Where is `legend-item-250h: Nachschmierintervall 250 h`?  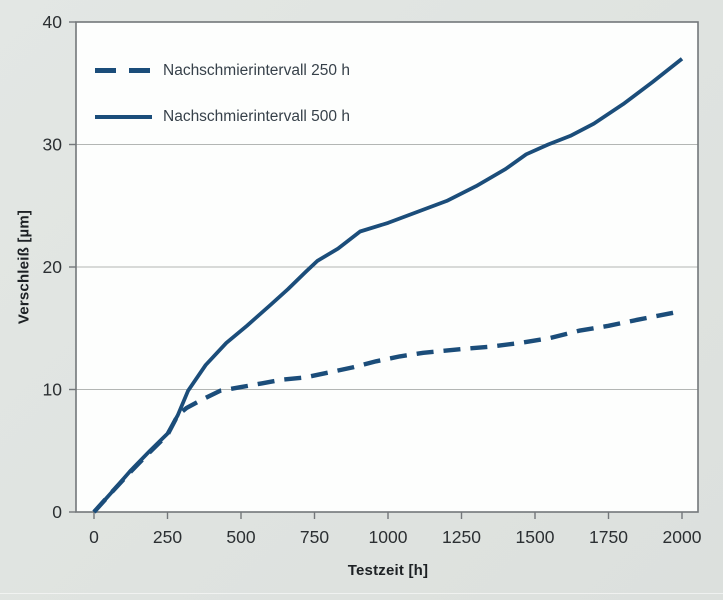 legend-item-250h: Nachschmierintervall 250 h is located at coordinates (222, 70).